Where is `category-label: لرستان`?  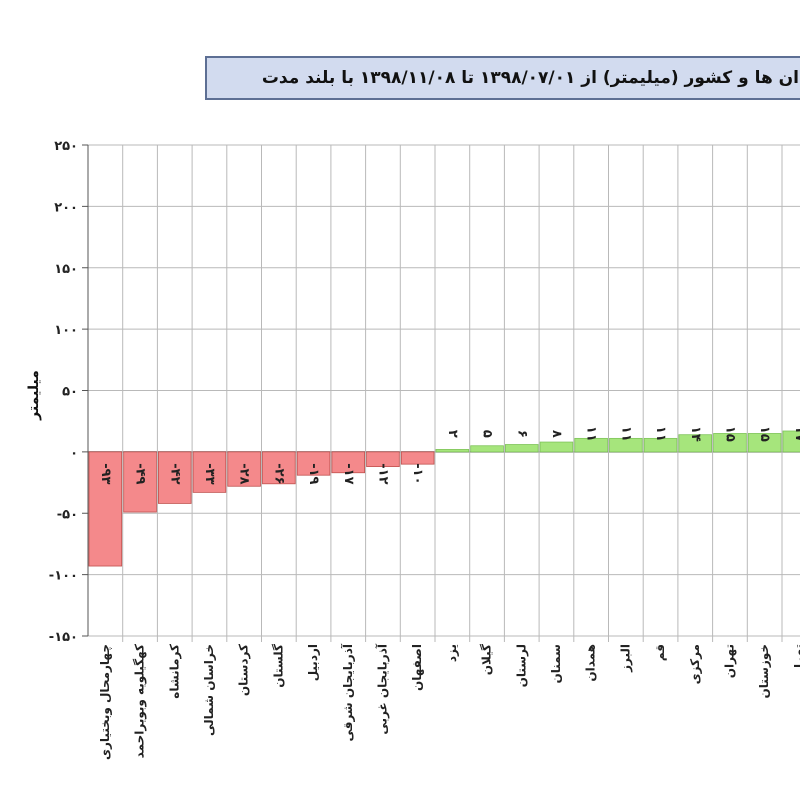
category-label: لرستان is located at coordinates (521, 665).